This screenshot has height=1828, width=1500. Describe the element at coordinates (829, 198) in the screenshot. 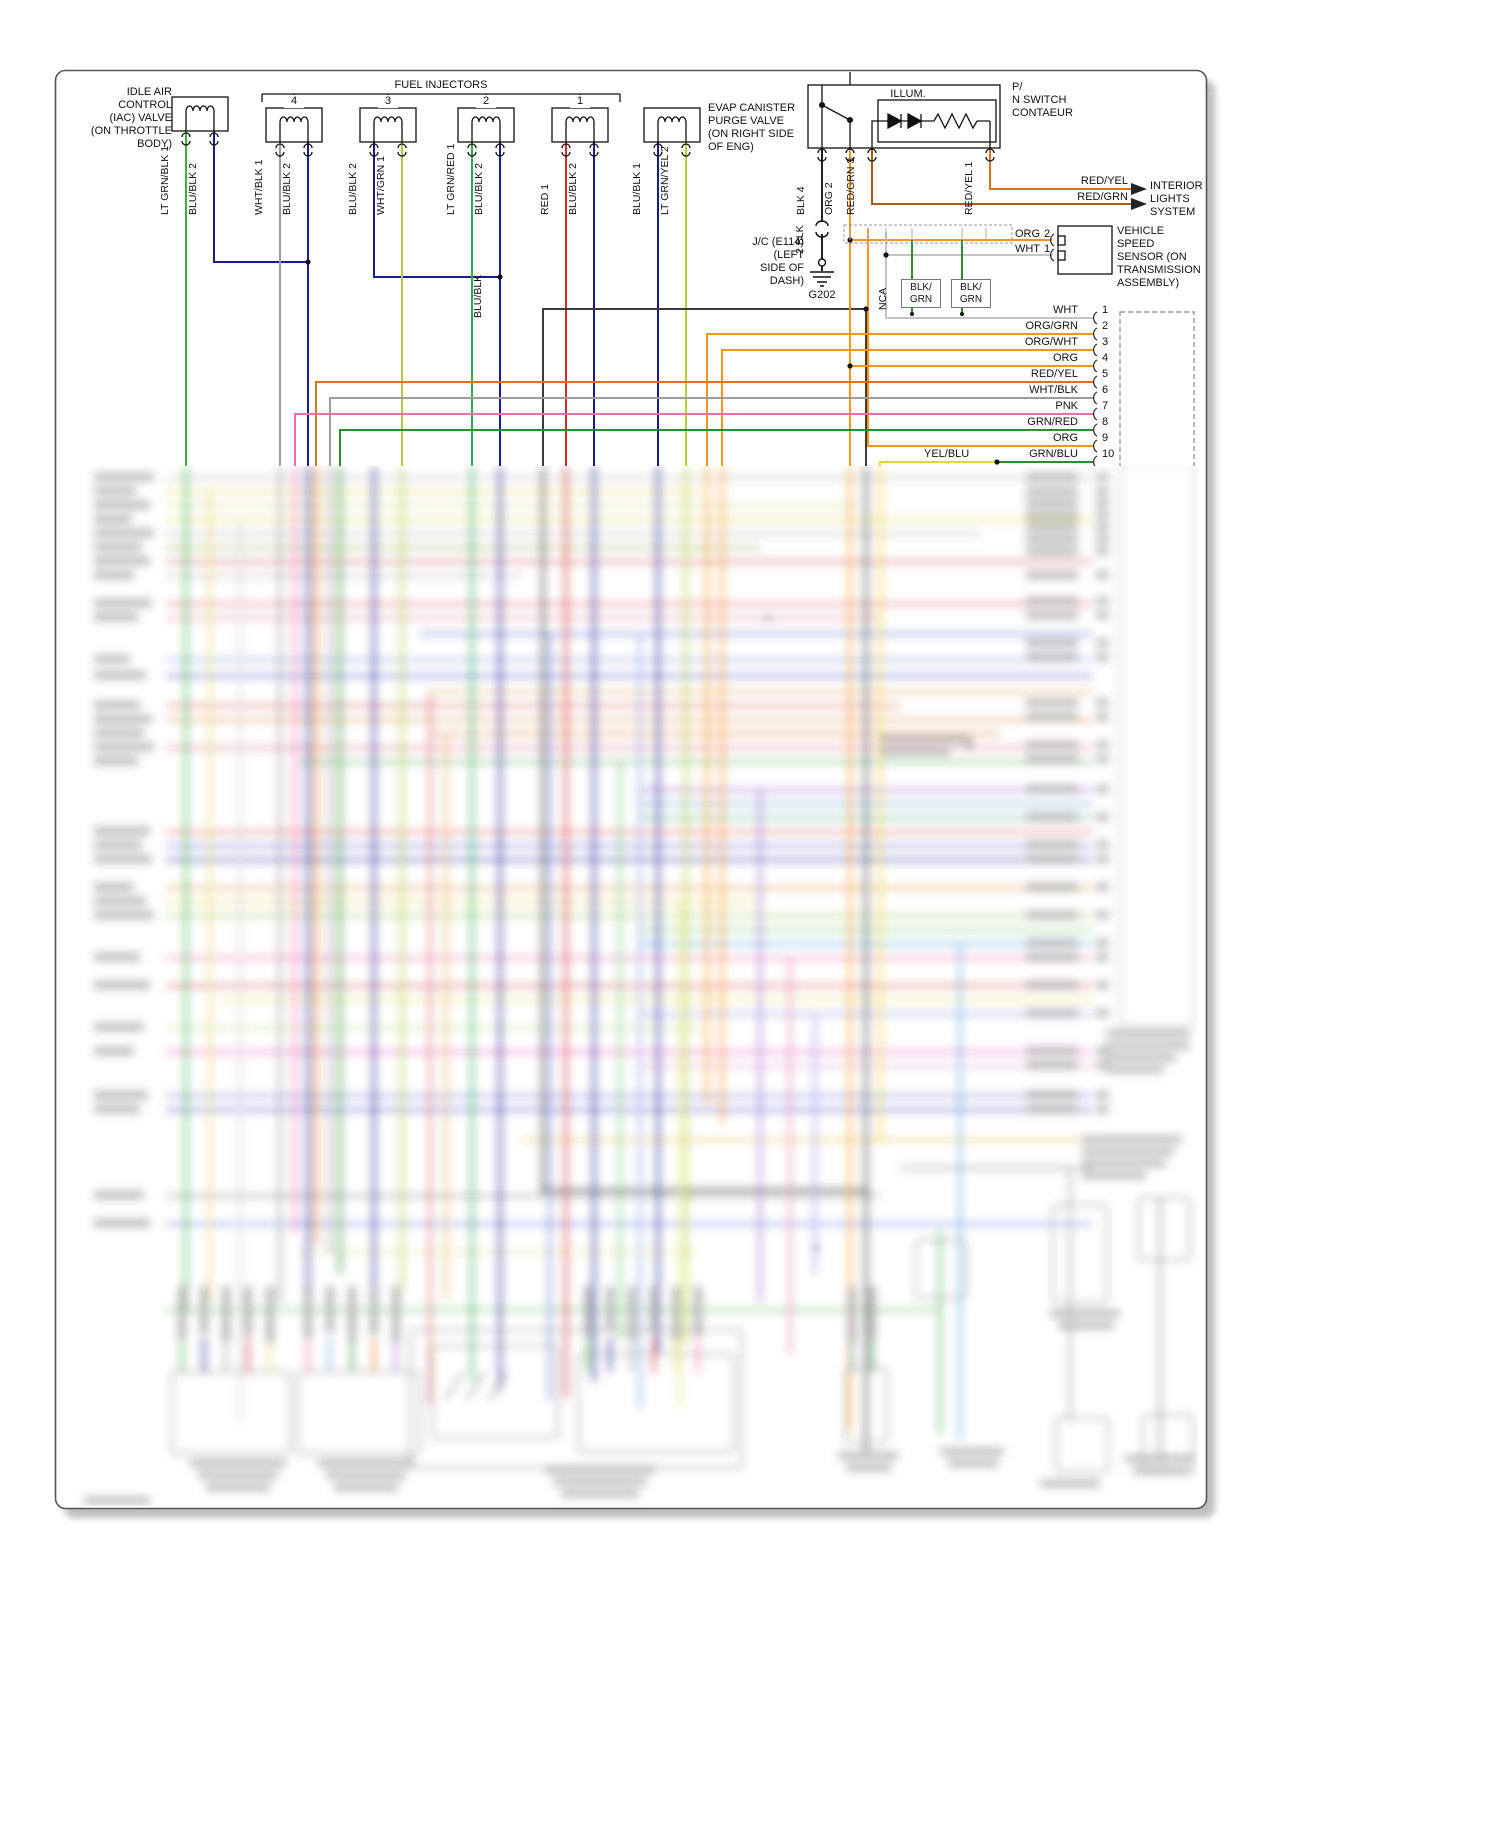

I see `wire-label-pn-org: ORG 2` at that location.